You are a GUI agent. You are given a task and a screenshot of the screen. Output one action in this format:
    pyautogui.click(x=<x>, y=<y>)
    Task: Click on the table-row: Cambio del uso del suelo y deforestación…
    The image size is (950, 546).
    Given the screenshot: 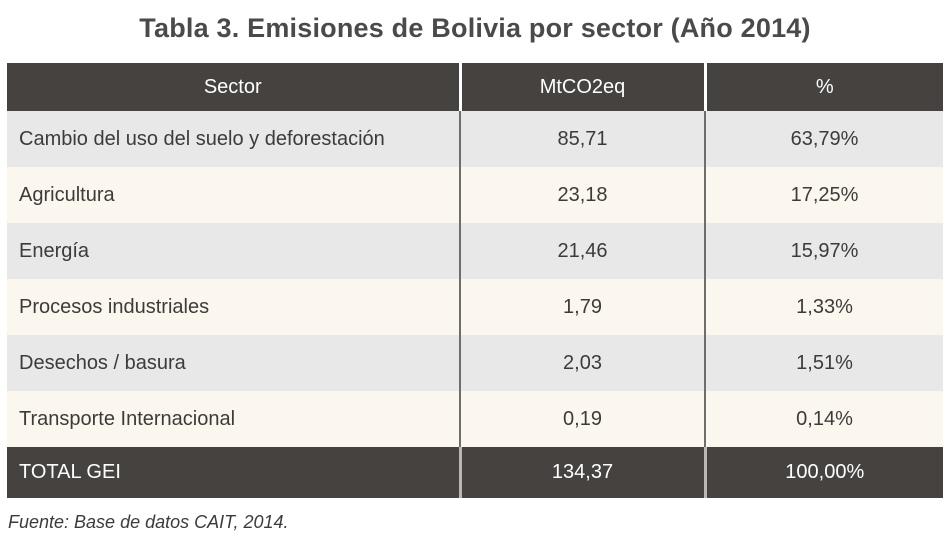 What is the action you would take?
    pyautogui.click(x=475, y=139)
    